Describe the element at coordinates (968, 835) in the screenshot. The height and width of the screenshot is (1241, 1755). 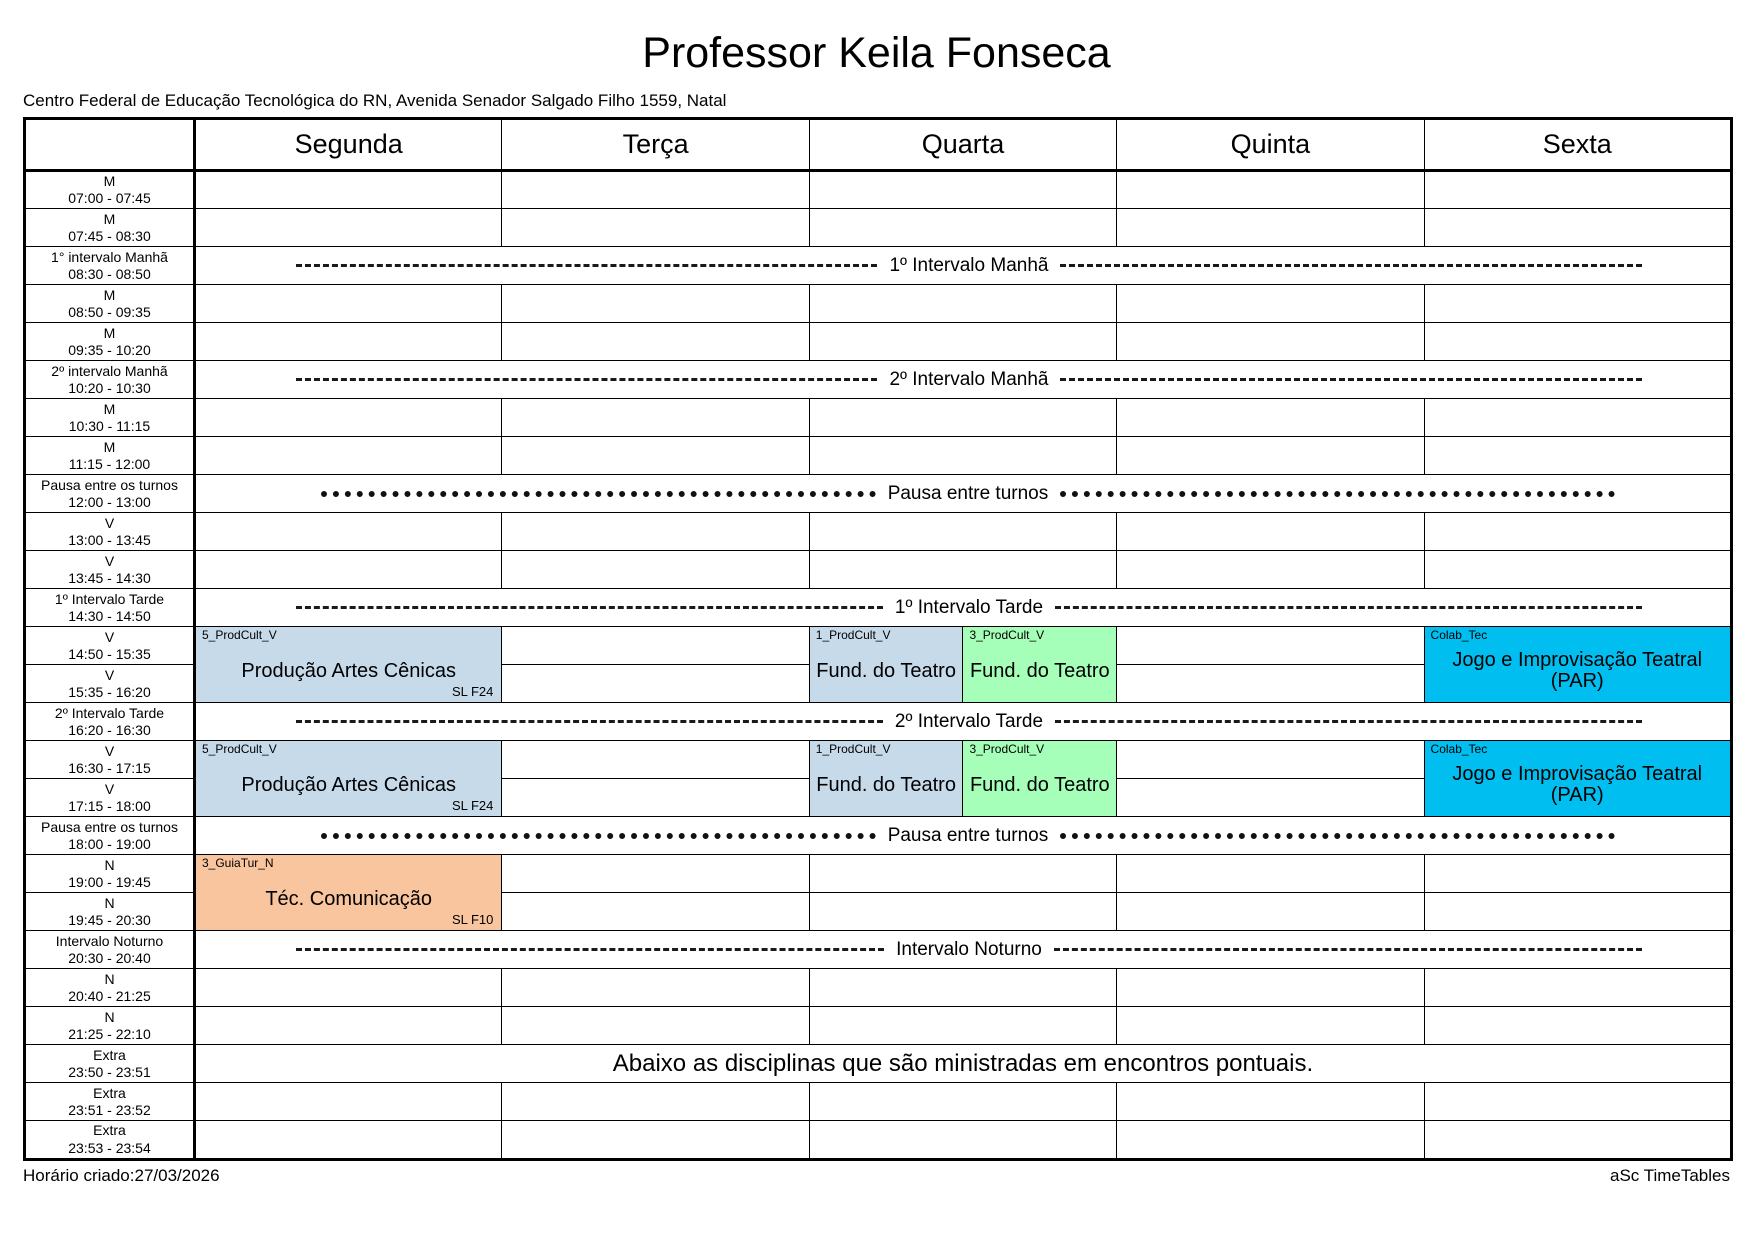
I see `interval-band-label: Pausa entre turnos` at that location.